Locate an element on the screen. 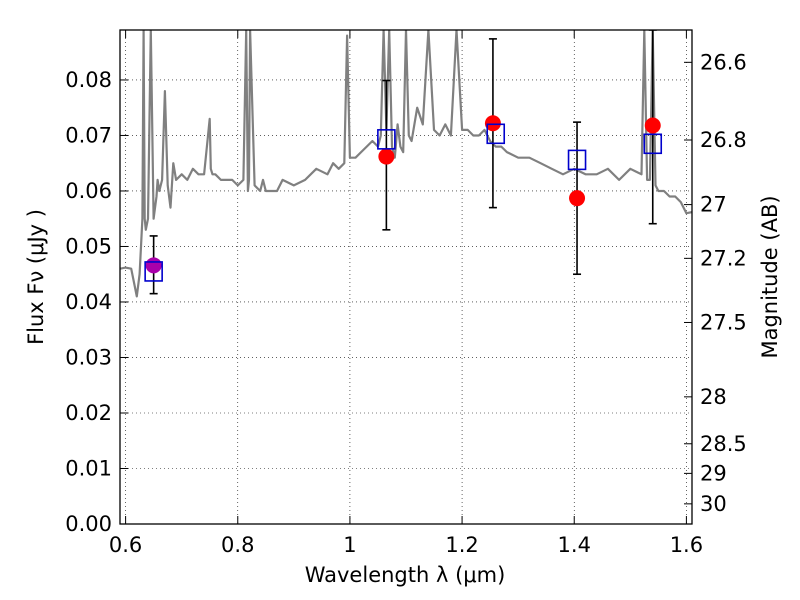 This screenshot has width=800, height=600. mag-tick-label: 27.2 is located at coordinates (723, 258).